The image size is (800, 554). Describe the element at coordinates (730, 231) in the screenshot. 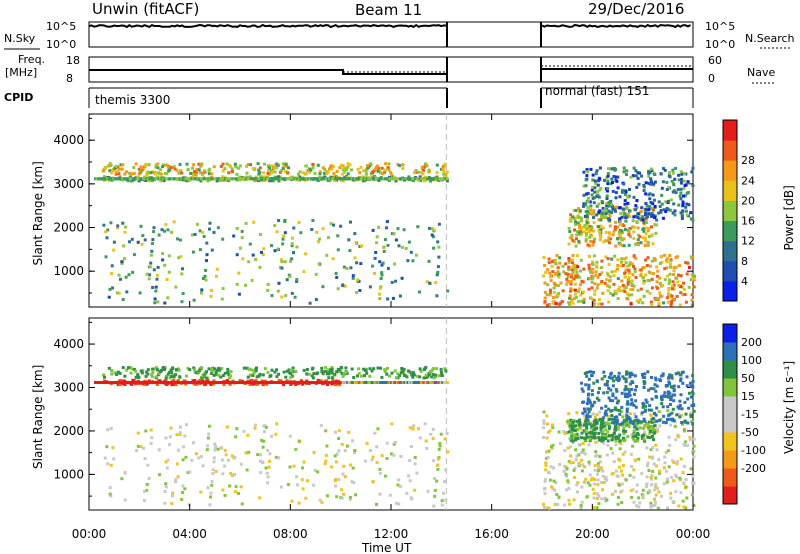

I see `colorbar-segment` at that location.